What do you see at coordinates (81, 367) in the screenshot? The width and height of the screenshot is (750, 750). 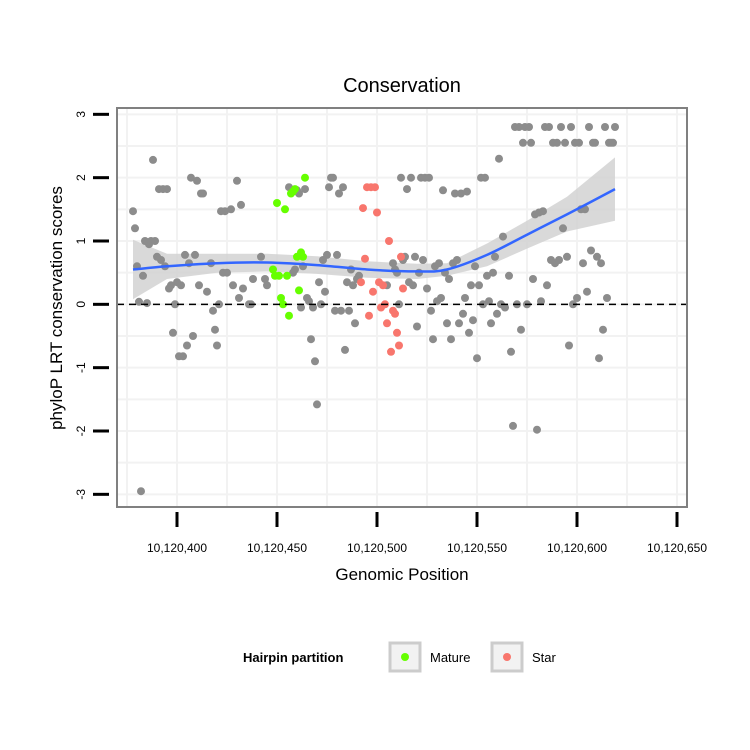 I see `y-tick-label: -1` at bounding box center [81, 367].